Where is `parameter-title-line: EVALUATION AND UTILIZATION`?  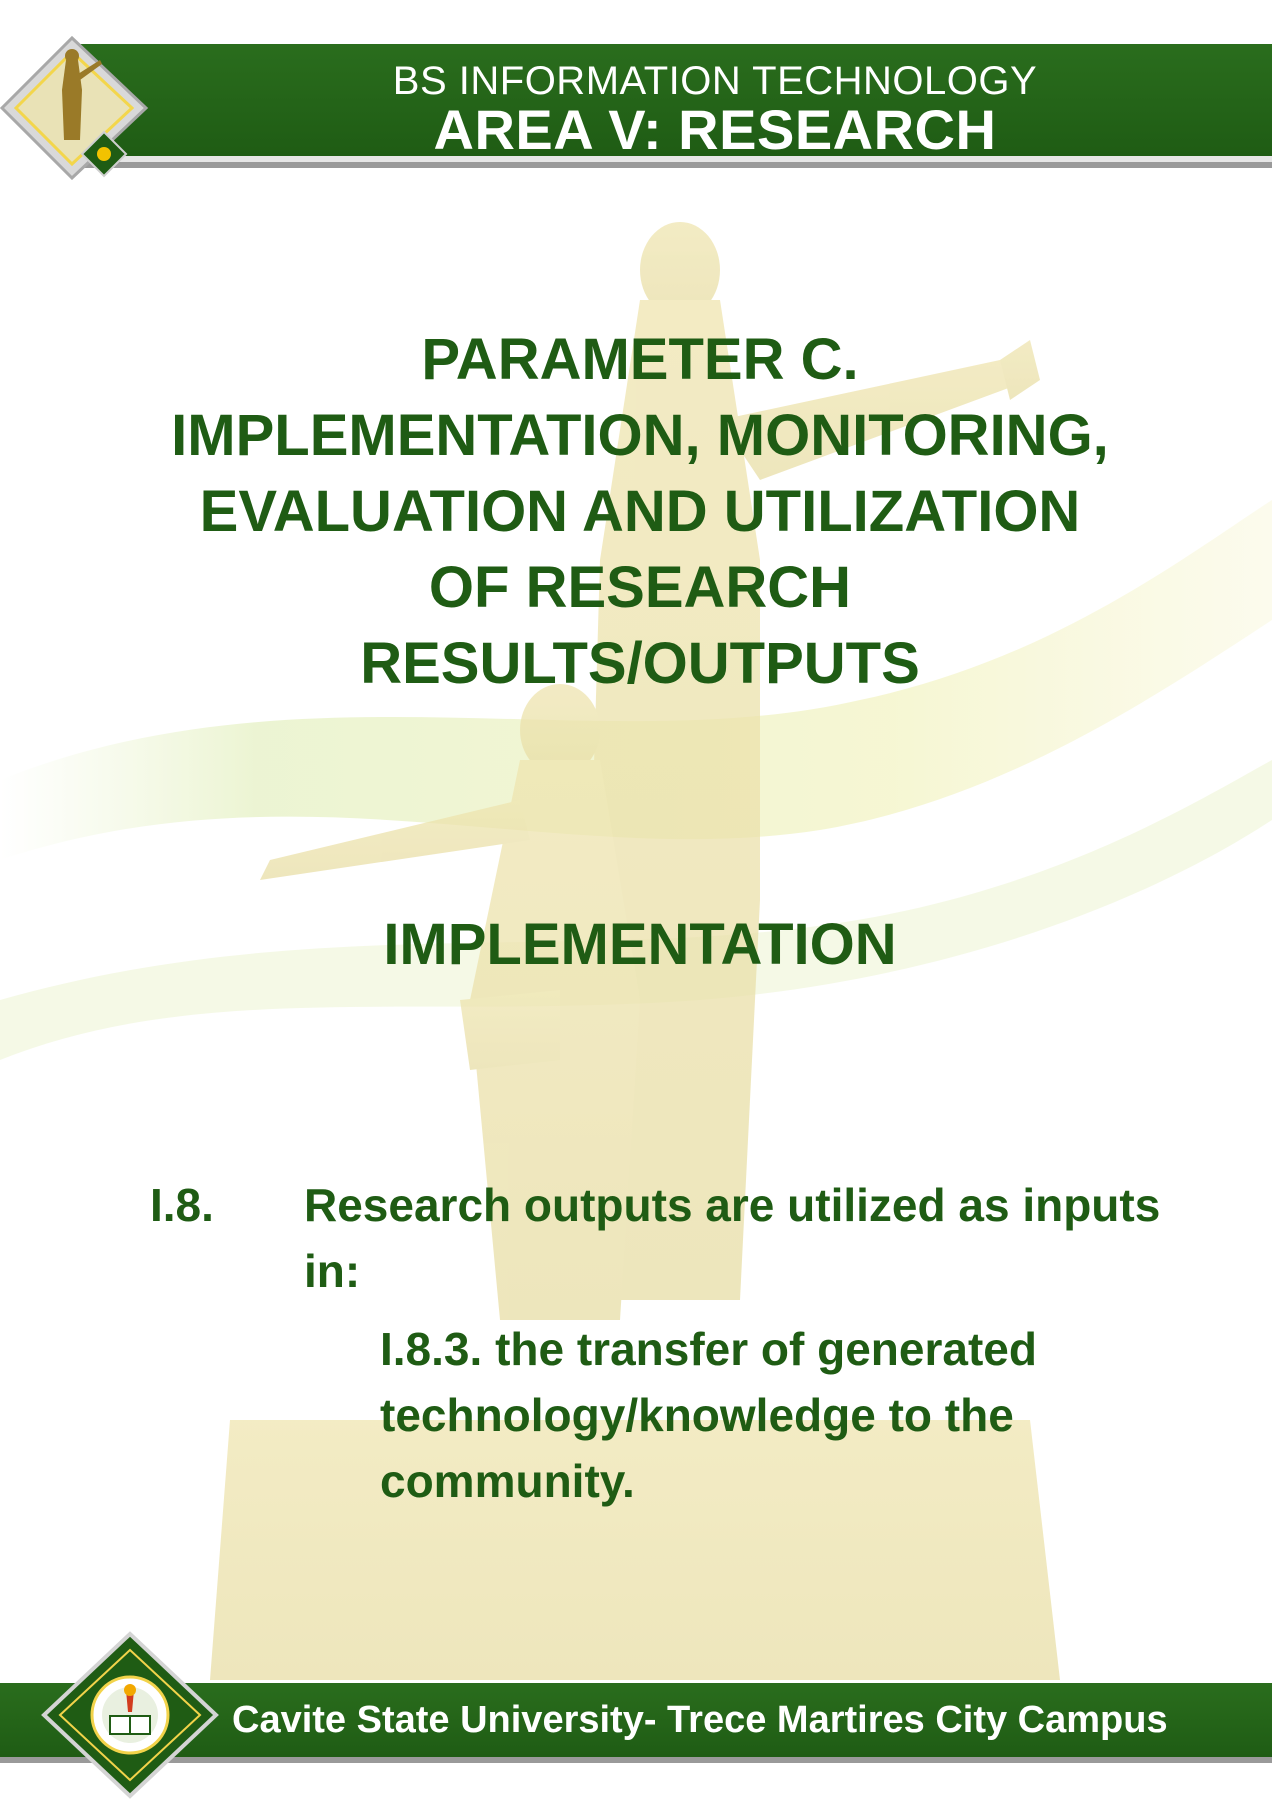
parameter-title-line: EVALUATION AND UTILIZATION is located at coordinates (640, 511).